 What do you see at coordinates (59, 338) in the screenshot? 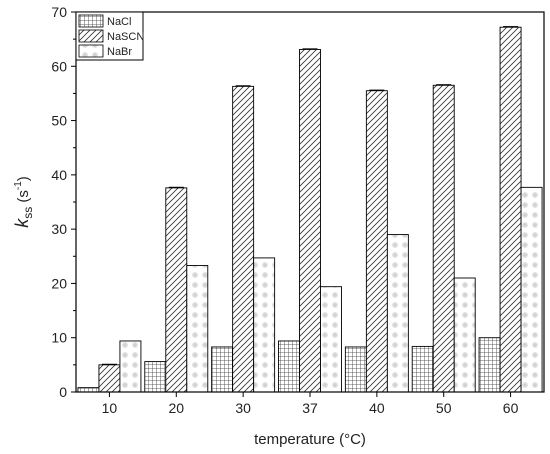
I see `y-tick-label-10: 10` at bounding box center [59, 338].